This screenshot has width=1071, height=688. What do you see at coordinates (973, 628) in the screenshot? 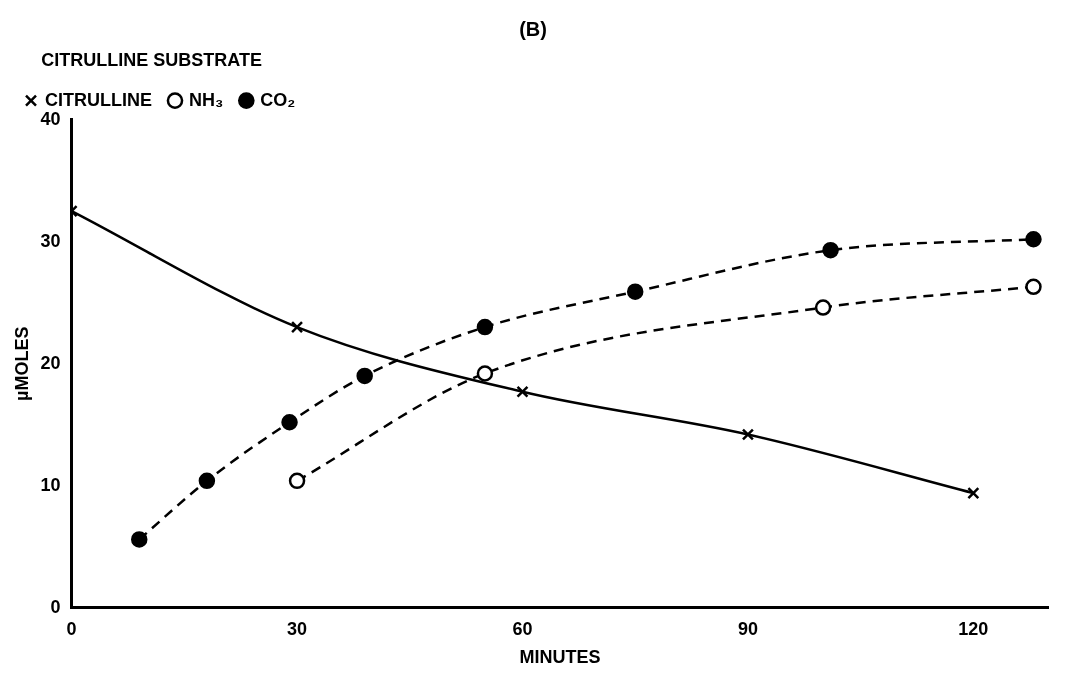
I see `x-tick-label: 120` at bounding box center [973, 628].